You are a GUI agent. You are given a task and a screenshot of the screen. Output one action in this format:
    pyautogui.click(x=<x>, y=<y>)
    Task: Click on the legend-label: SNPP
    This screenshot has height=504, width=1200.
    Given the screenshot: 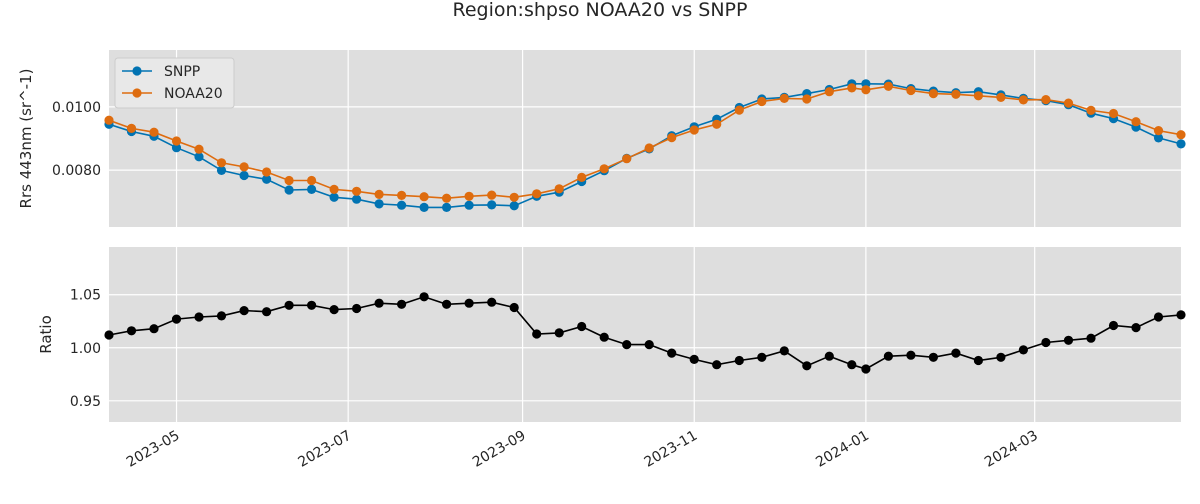 What is the action you would take?
    pyautogui.click(x=182, y=72)
    